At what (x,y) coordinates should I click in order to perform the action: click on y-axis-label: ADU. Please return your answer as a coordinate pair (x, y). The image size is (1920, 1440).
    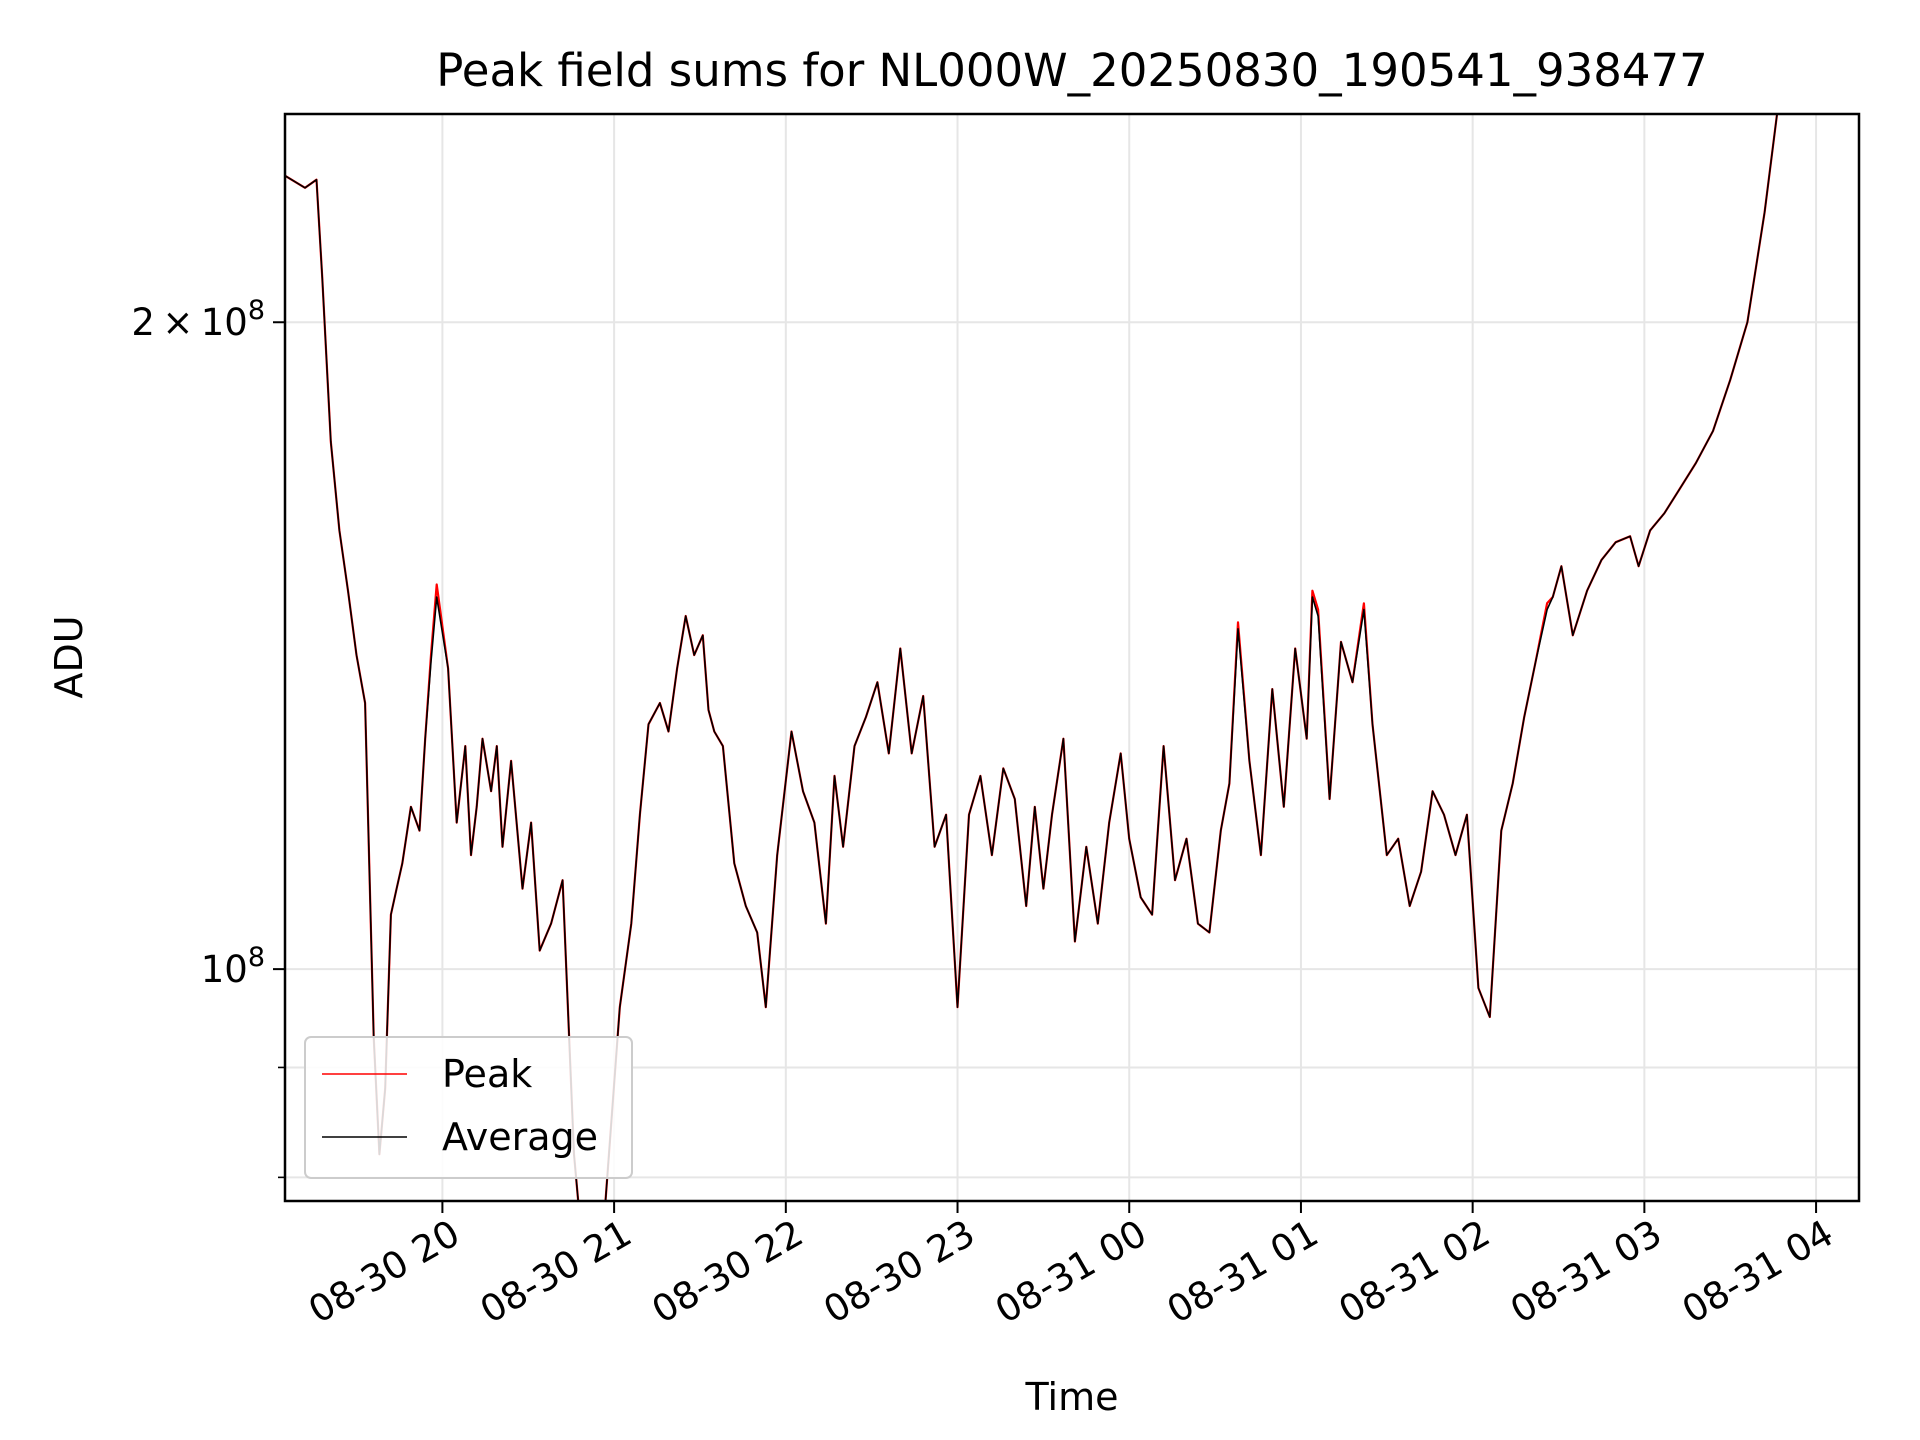
    Looking at the image, I should click on (69, 656).